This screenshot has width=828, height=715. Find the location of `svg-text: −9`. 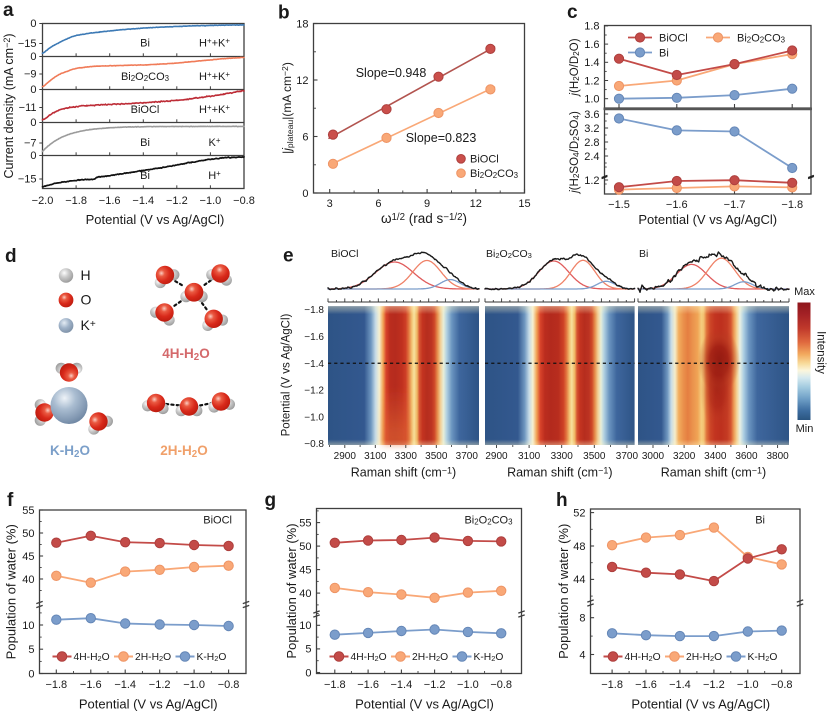

svg-text: −9 is located at coordinates (30, 75).